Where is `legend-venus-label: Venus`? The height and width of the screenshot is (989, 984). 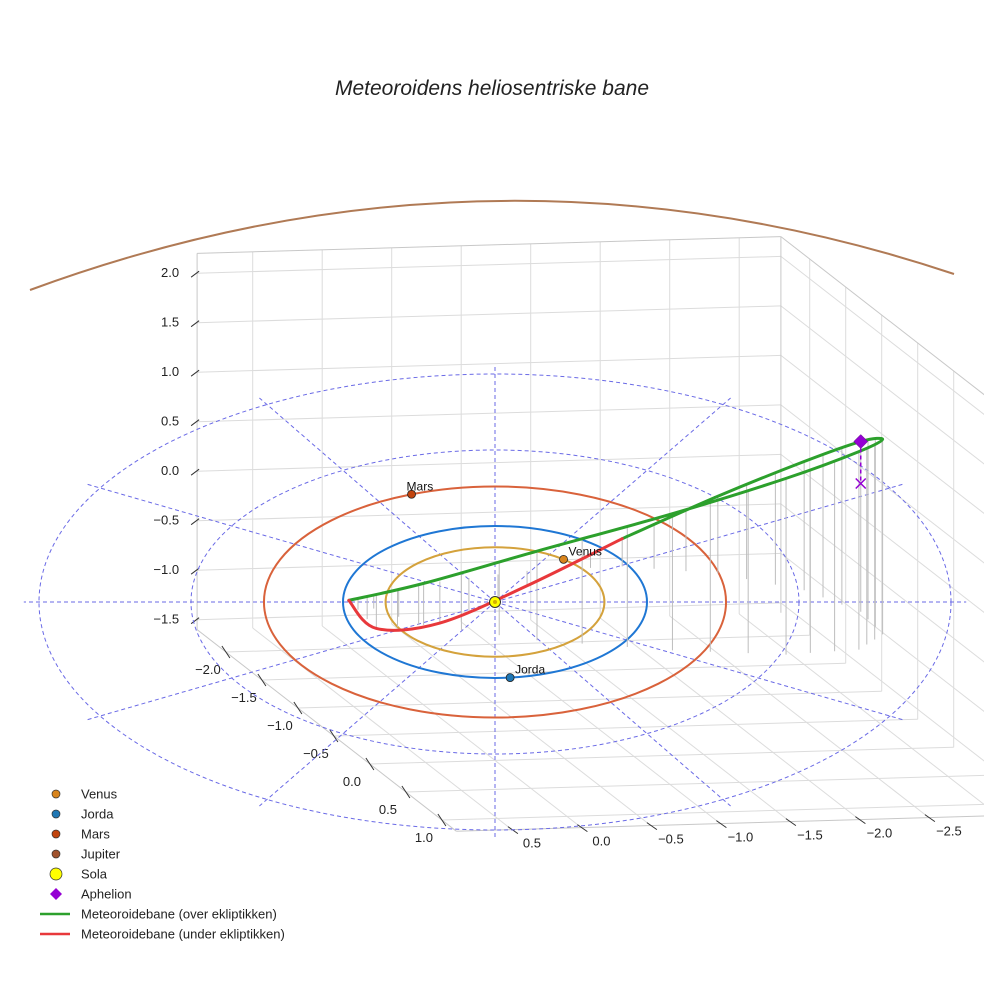
legend-venus-label: Venus is located at coordinates (99, 794).